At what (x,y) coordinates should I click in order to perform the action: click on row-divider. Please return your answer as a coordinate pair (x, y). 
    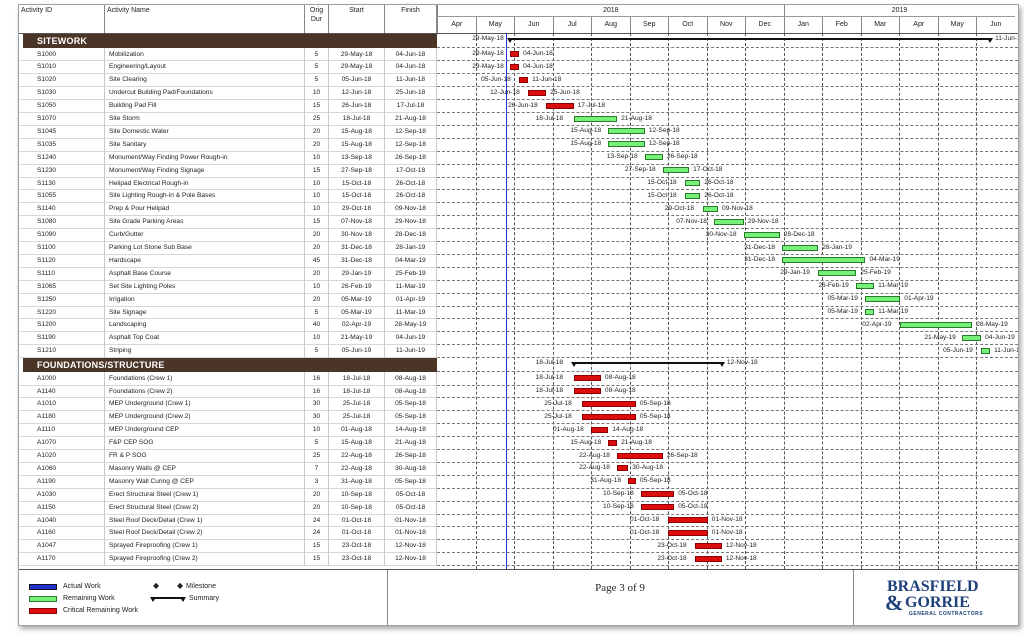
    Looking at the image, I should click on (228, 293).